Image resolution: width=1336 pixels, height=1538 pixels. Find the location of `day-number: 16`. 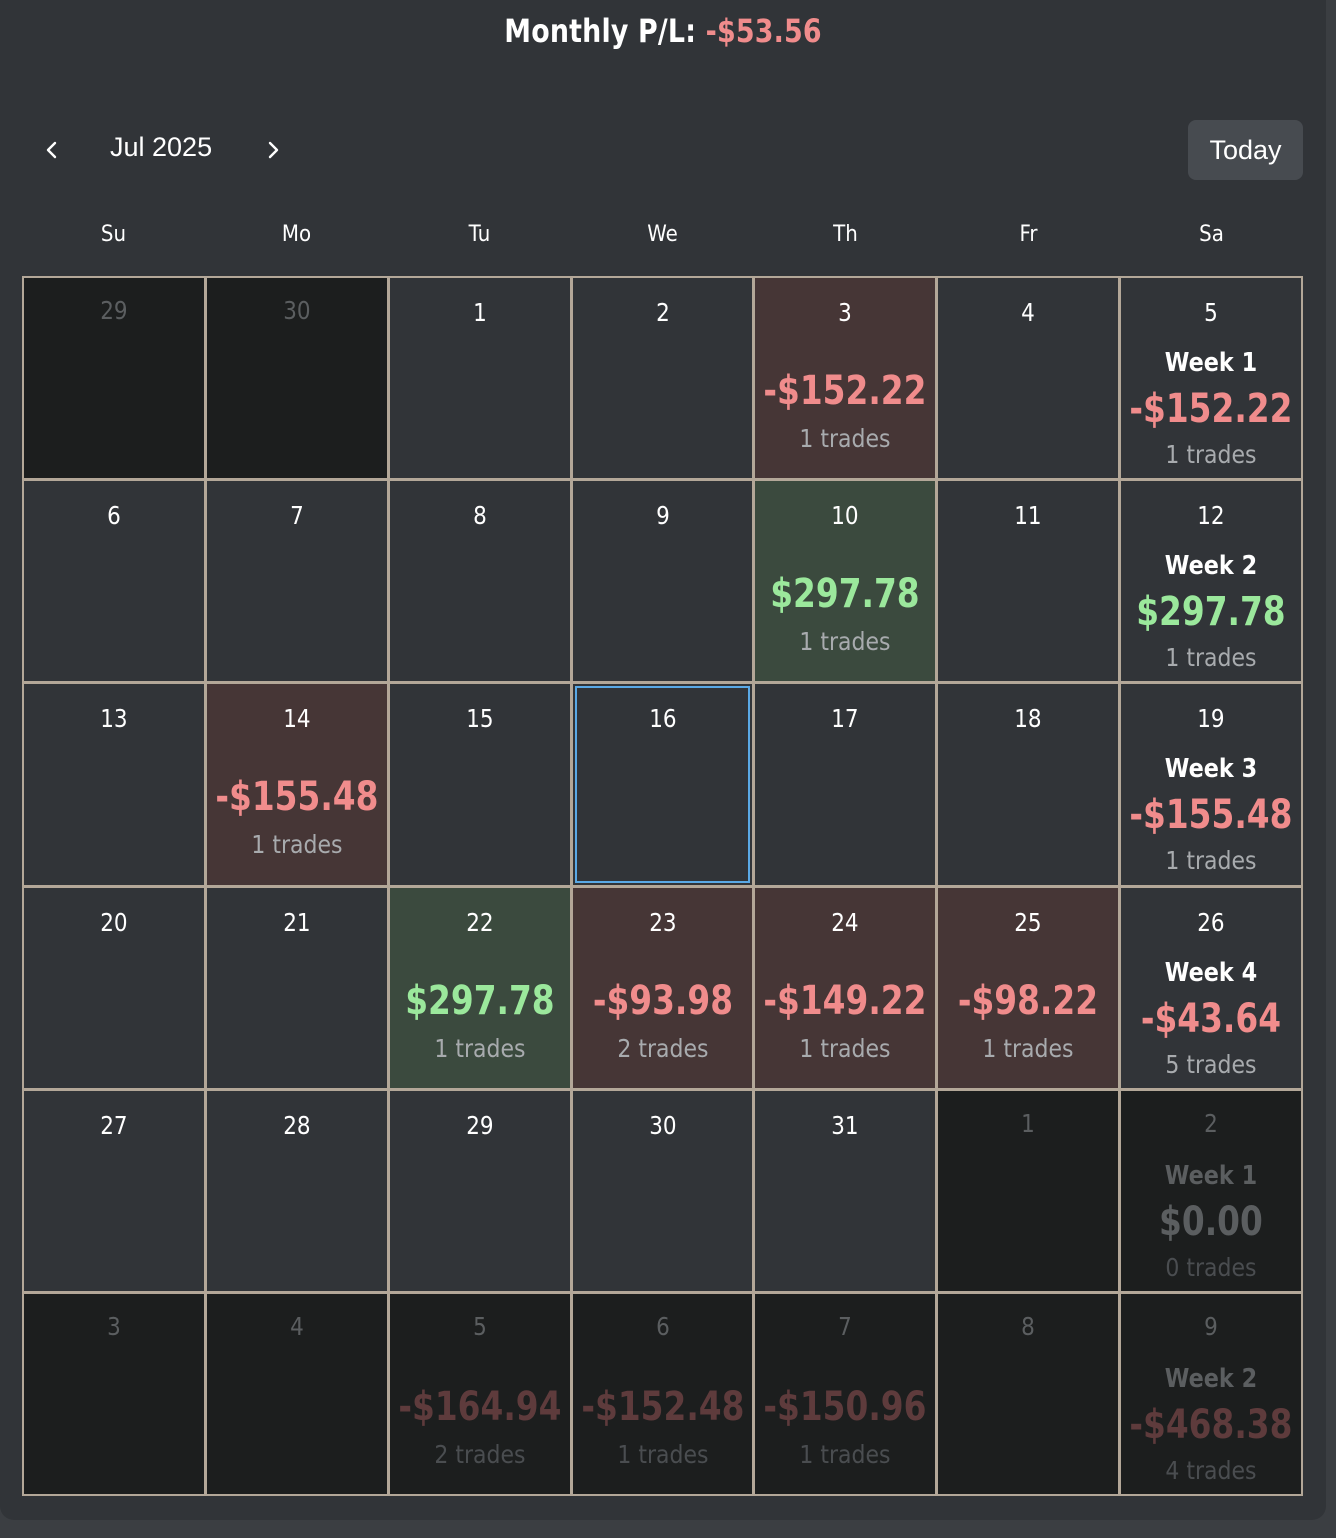

day-number: 16 is located at coordinates (662, 719).